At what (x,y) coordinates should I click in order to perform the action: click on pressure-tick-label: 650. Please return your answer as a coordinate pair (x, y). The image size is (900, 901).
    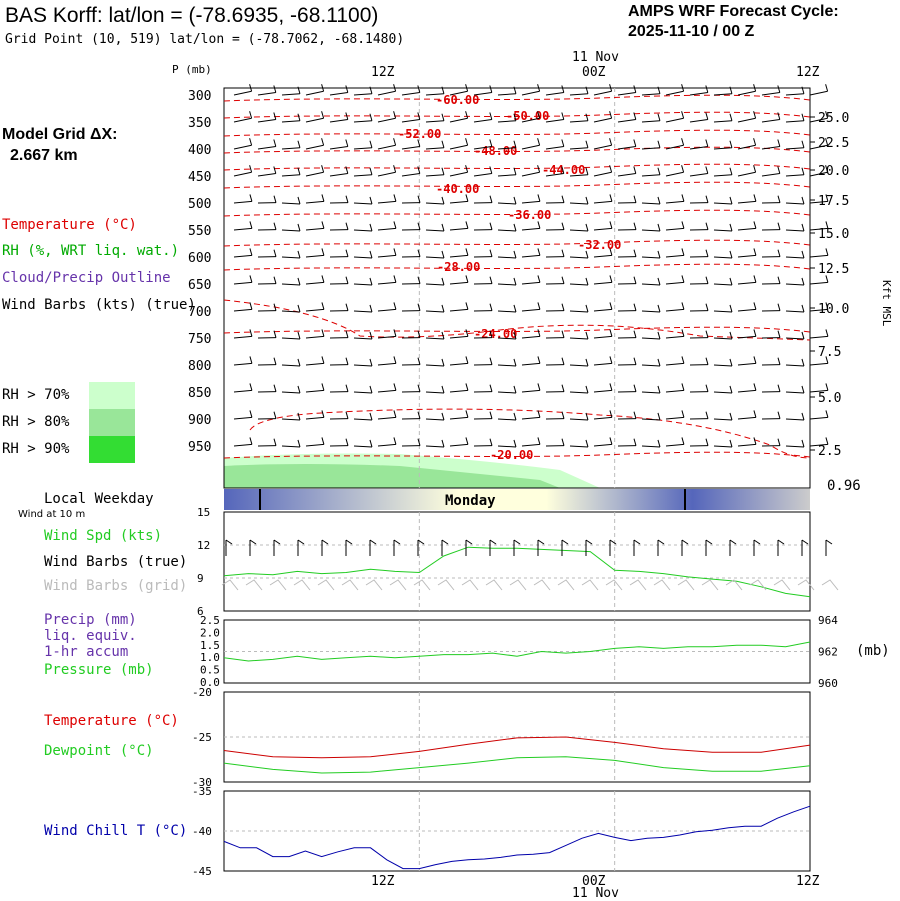
    Looking at the image, I should click on (199, 285).